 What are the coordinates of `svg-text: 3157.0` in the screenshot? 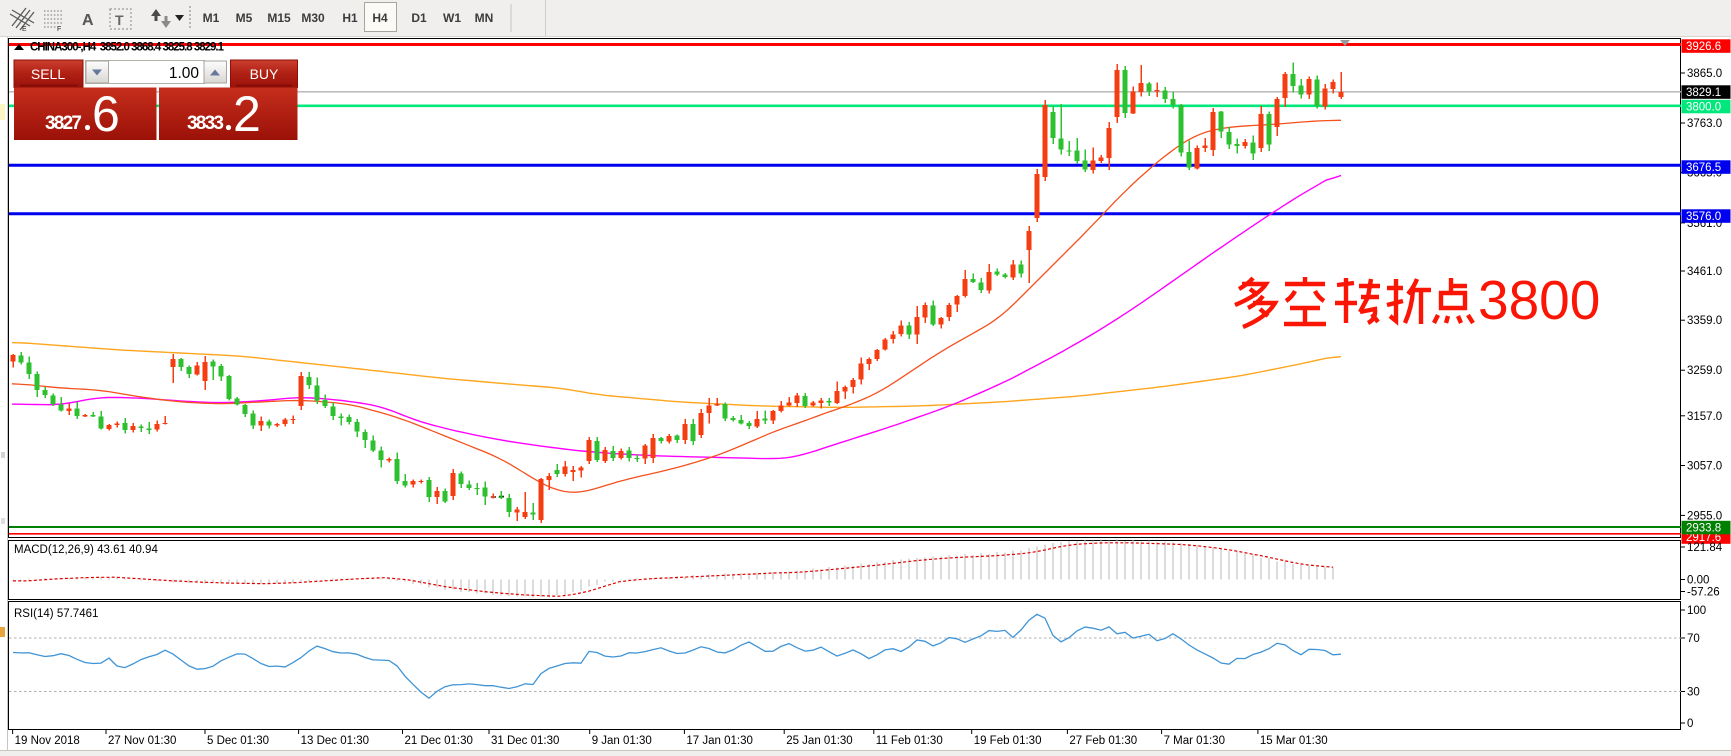 It's located at (1704, 417).